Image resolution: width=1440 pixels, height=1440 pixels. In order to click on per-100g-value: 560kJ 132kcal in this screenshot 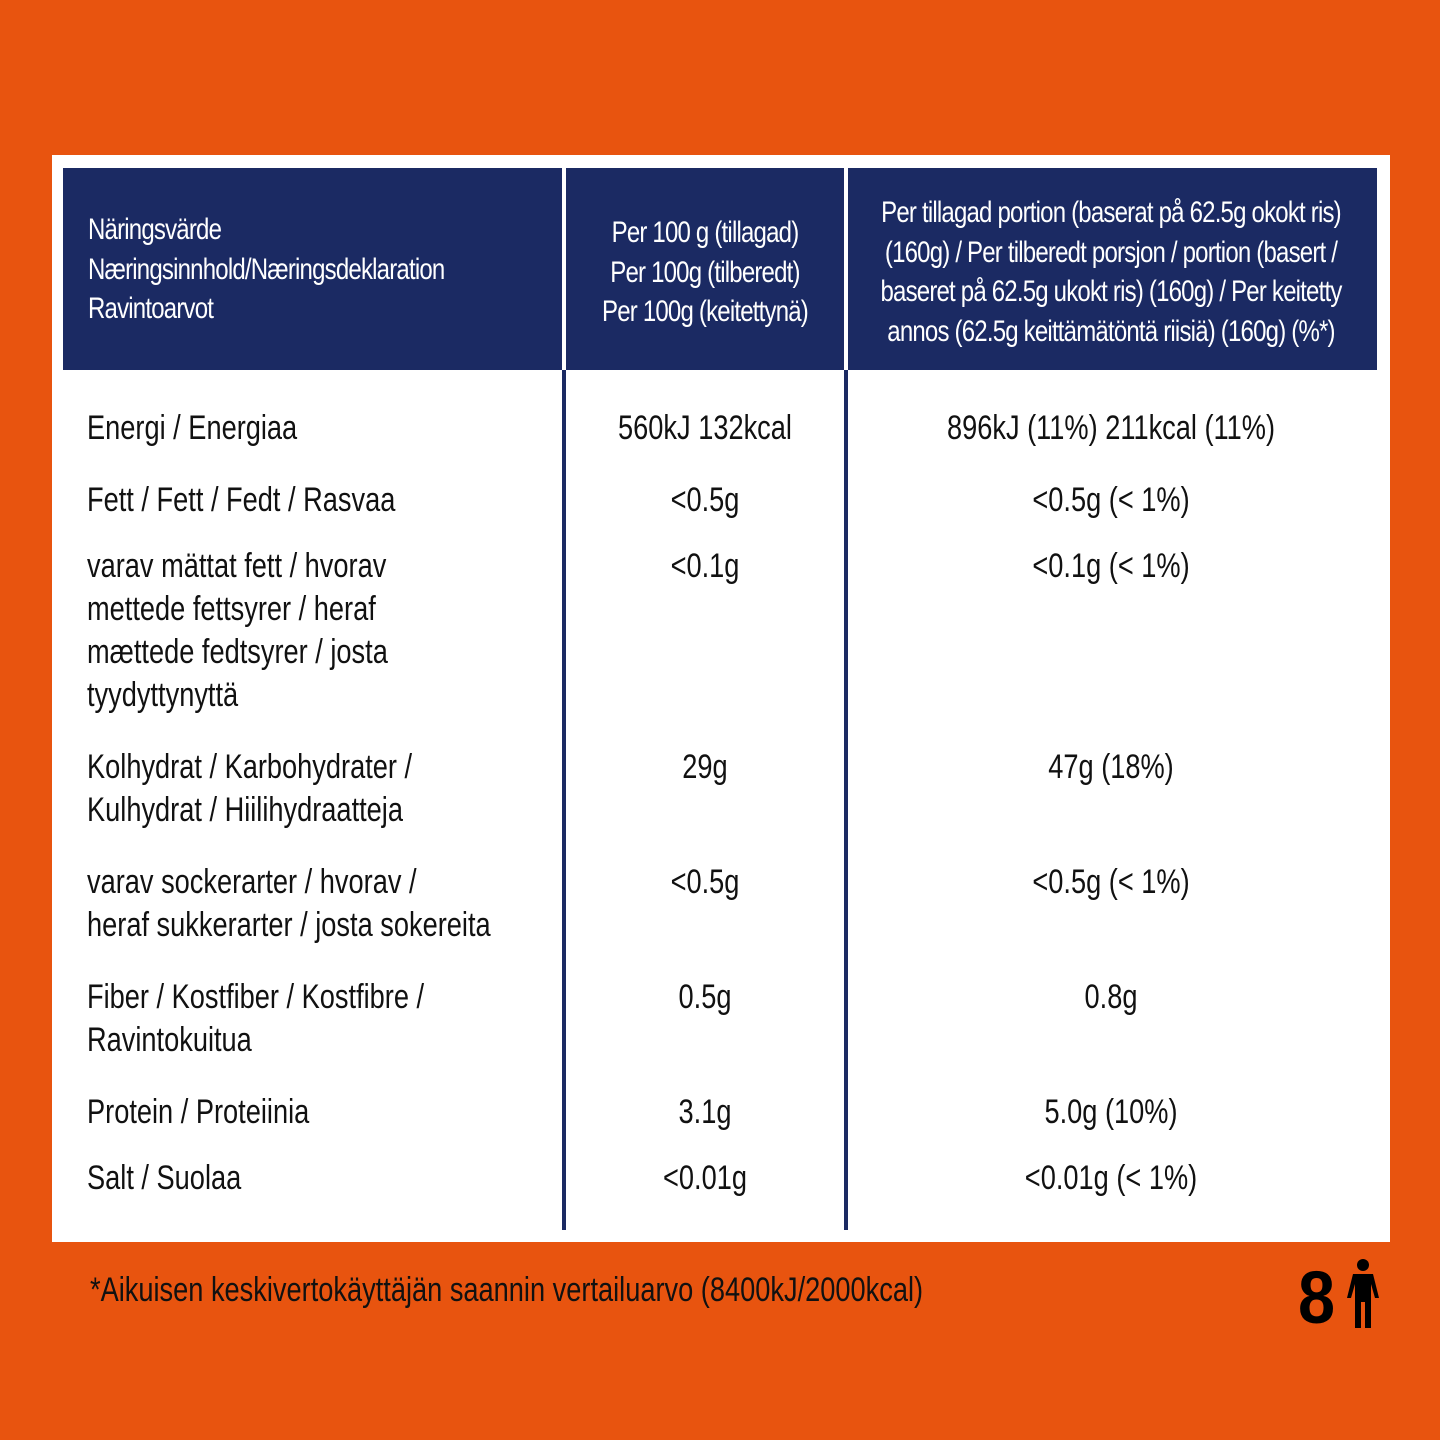, I will do `click(705, 428)`.